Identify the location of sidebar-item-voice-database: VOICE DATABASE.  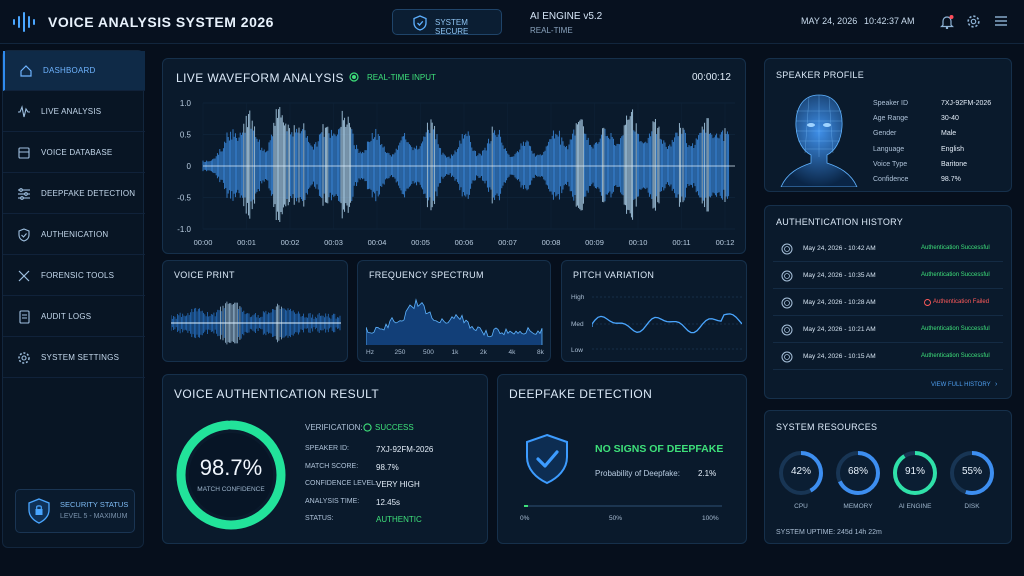
(74, 153).